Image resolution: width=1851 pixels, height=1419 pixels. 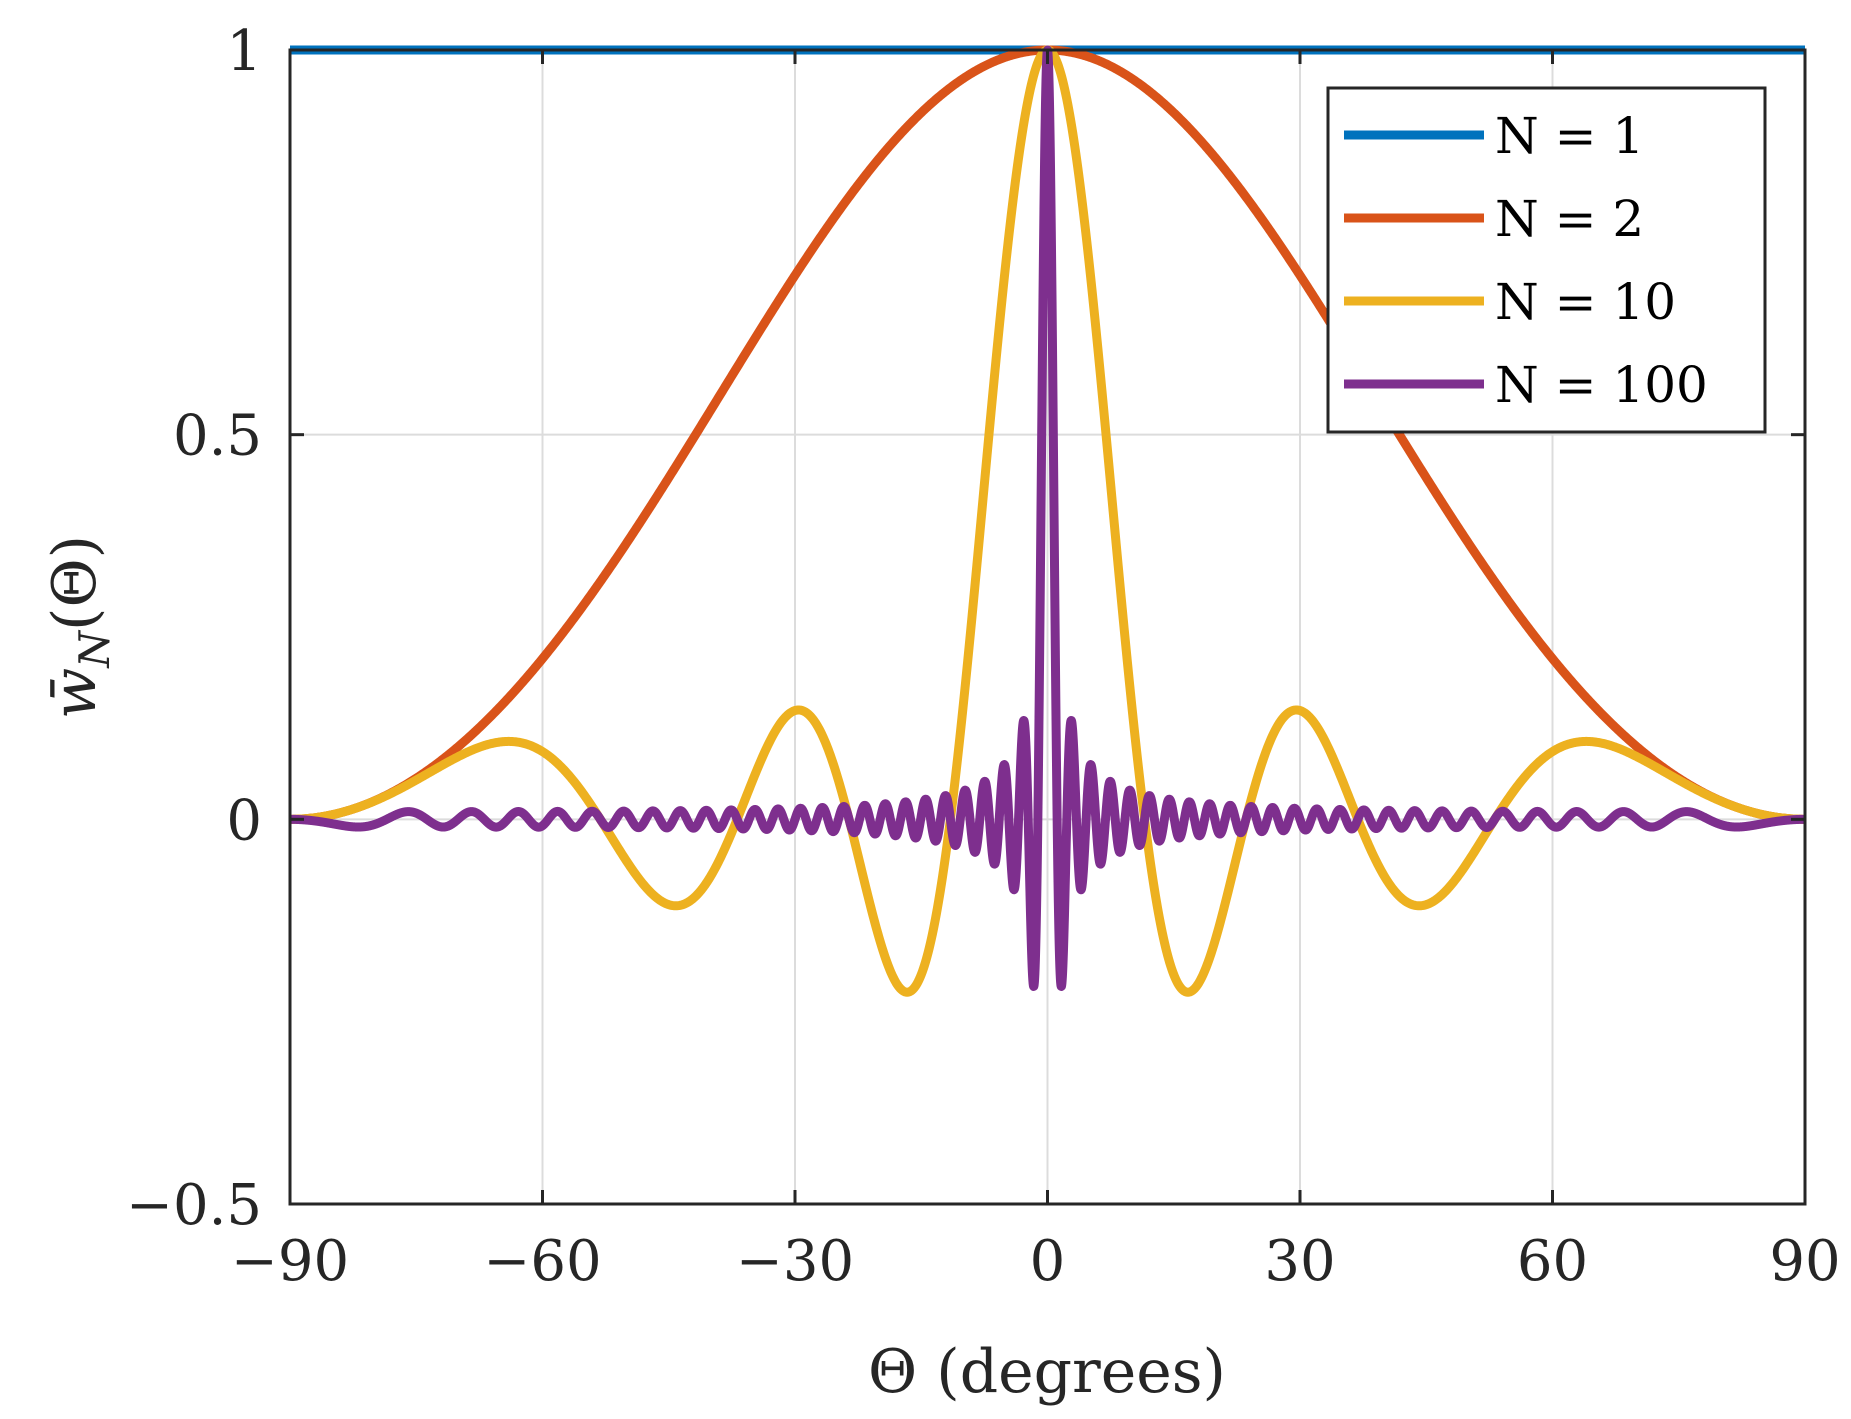 What do you see at coordinates (1601, 385) in the screenshot?
I see `legend-label-n100: N = 100` at bounding box center [1601, 385].